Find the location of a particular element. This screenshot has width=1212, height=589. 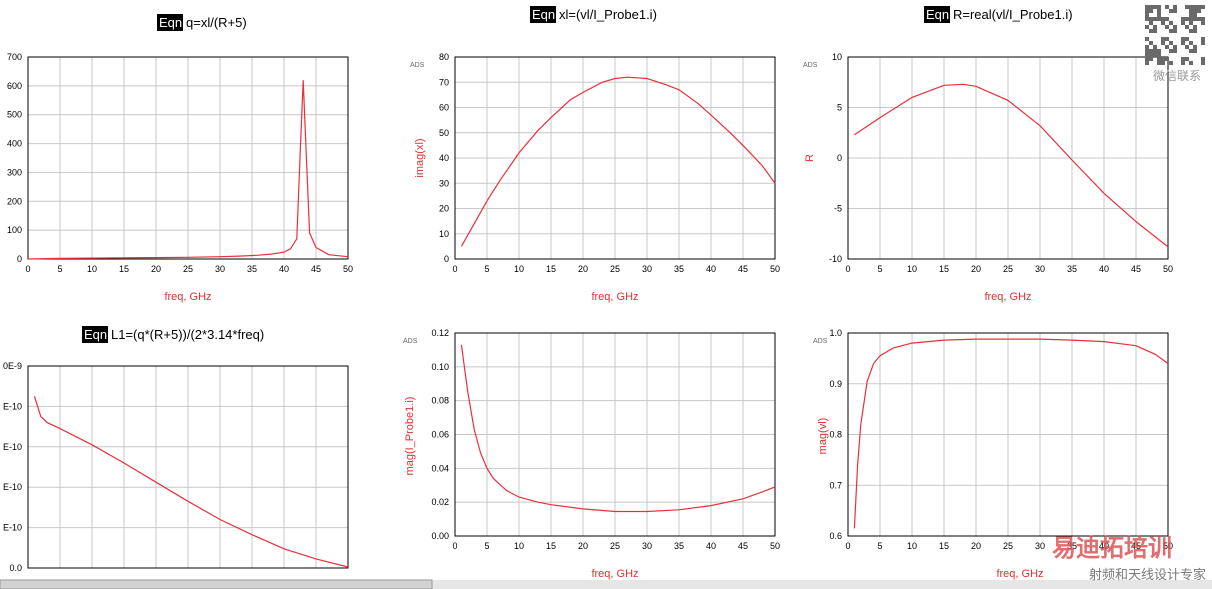

y-axis-label: mag(I_Probe1.i) is located at coordinates (410, 436).